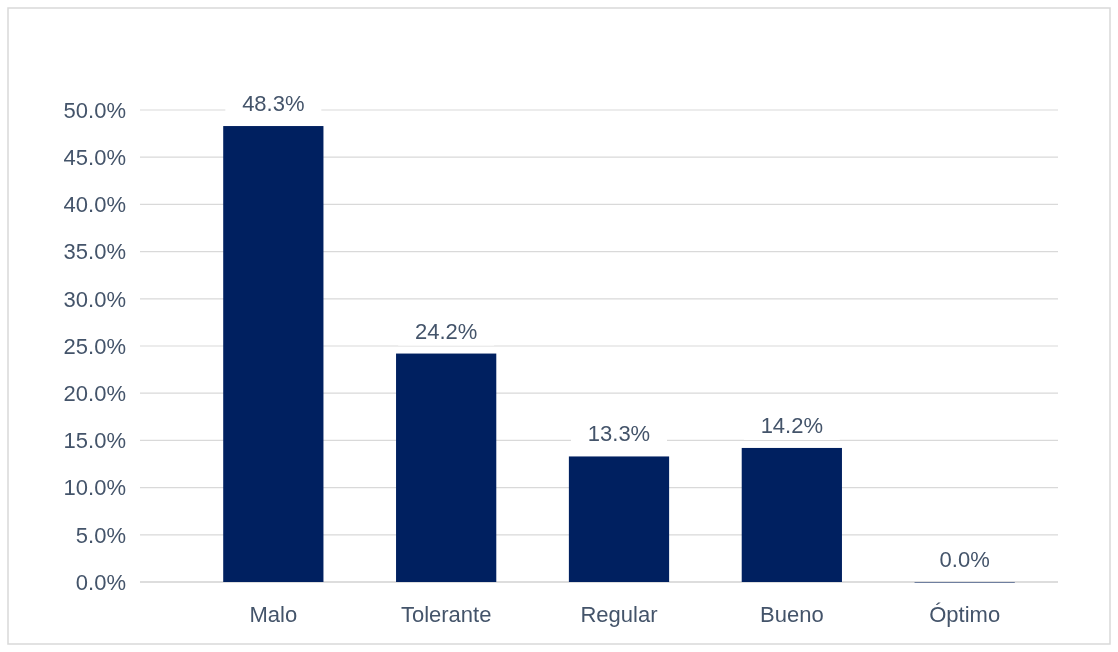  Describe the element at coordinates (94, 205) in the screenshot. I see `y-tick-label: 40.0%` at that location.